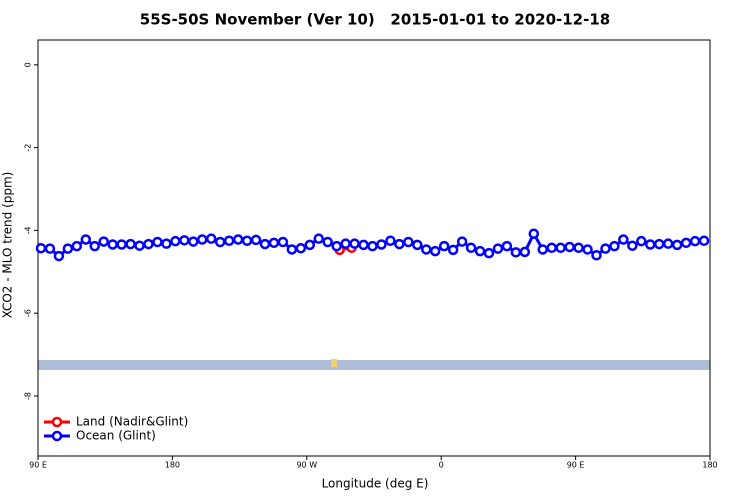  I want to click on legend-label: Land (Nadir&Glint), so click(132, 422).